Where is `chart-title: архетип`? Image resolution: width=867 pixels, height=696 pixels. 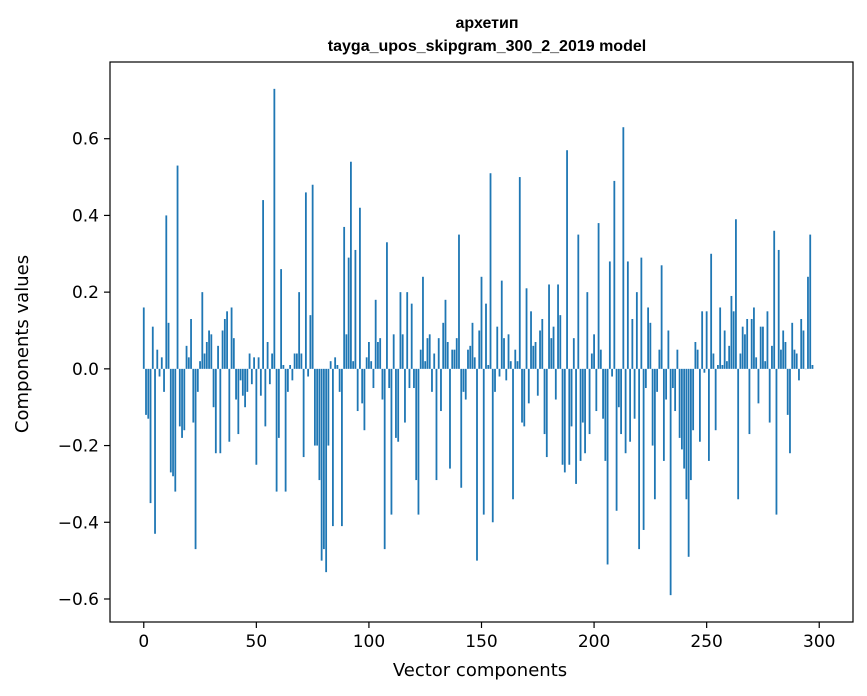
chart-title: архетип is located at coordinates (487, 23).